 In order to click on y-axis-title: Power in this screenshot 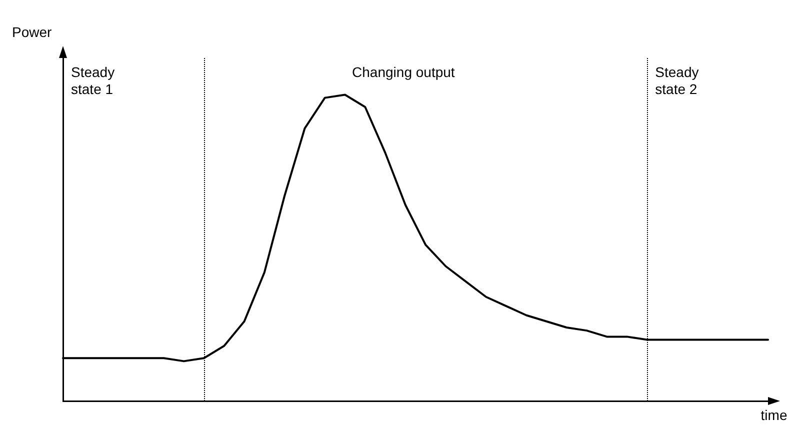, I will do `click(32, 32)`.